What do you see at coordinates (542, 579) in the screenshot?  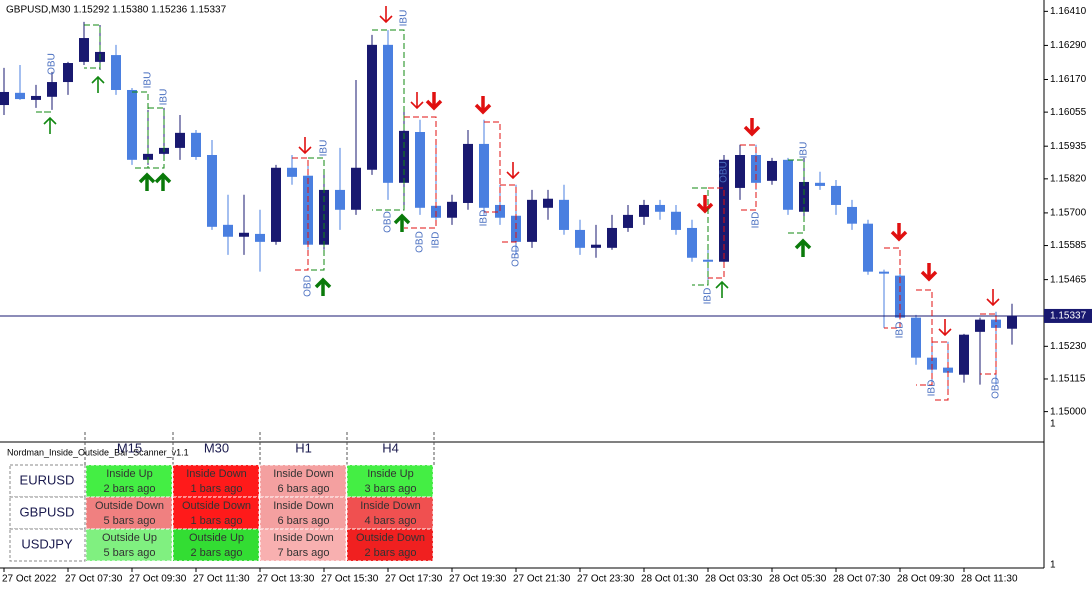 I see `x-tick-label: 27 Oct 21:30` at bounding box center [542, 579].